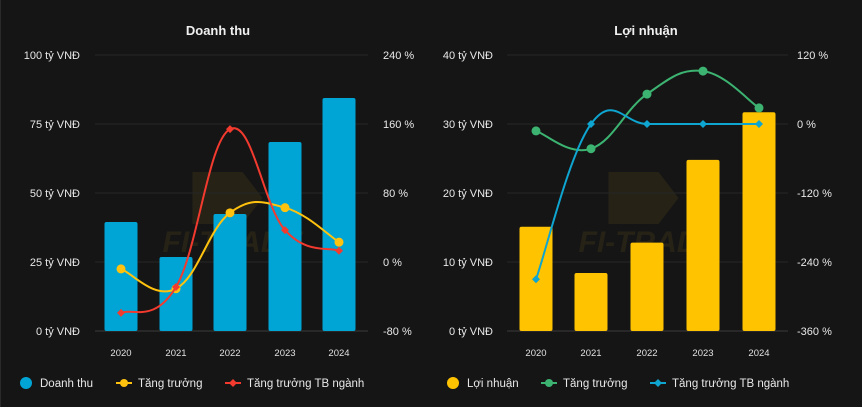  I want to click on right-axis-tick: 240 %, so click(398, 56).